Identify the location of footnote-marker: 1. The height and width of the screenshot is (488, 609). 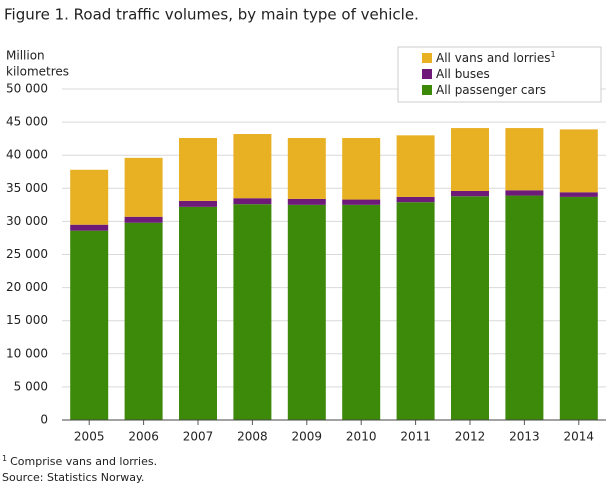
(4, 458).